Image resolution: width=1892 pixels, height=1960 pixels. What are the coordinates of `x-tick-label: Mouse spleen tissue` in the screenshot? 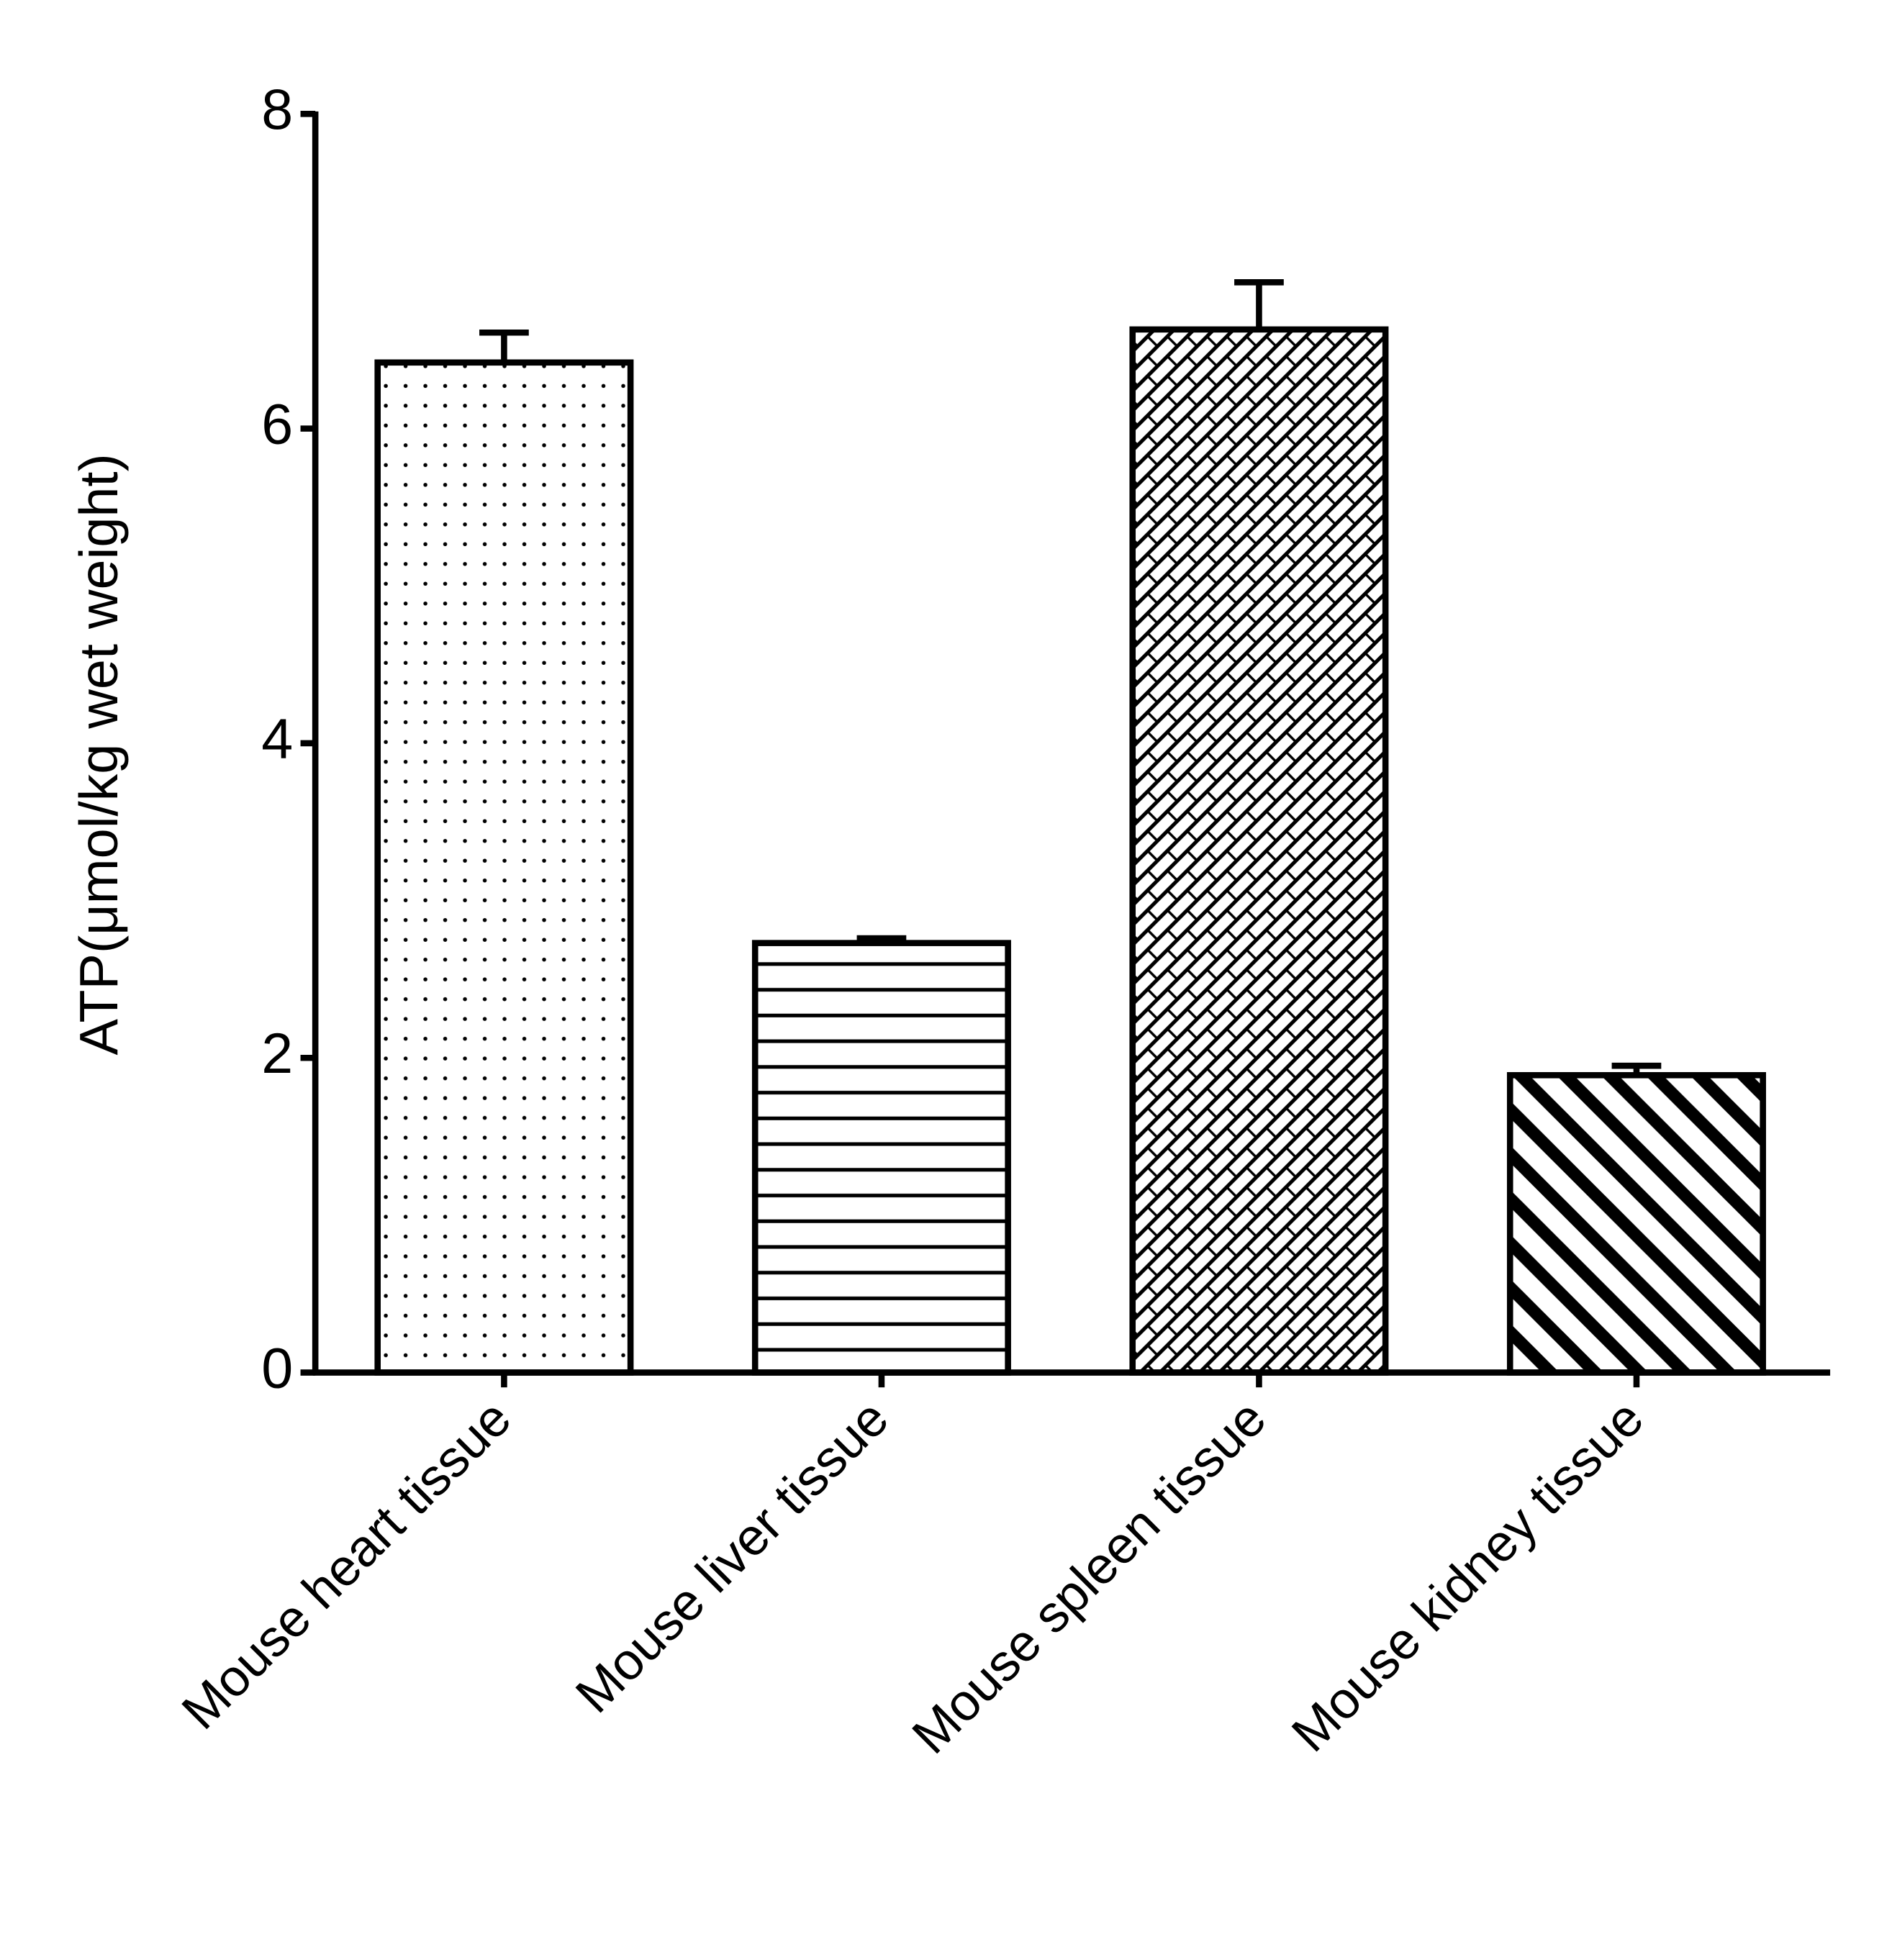 It's located at (1089, 1577).